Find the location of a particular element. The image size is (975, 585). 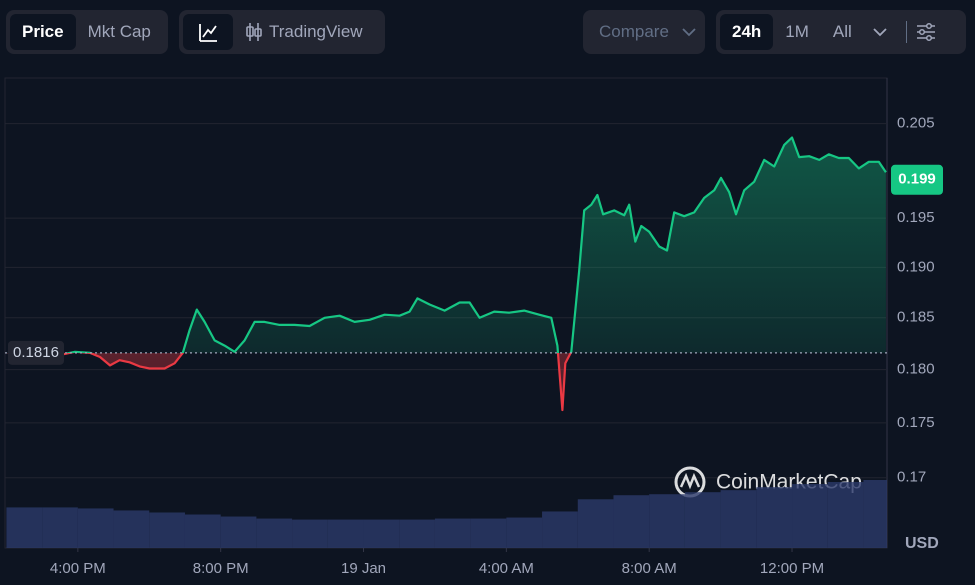

candle-icon is located at coordinates (254, 32).